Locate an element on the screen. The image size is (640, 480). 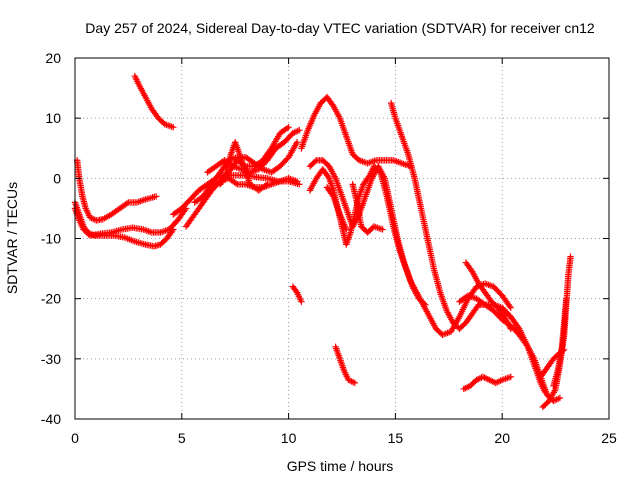
x-tick-label: 10 is located at coordinates (289, 438).